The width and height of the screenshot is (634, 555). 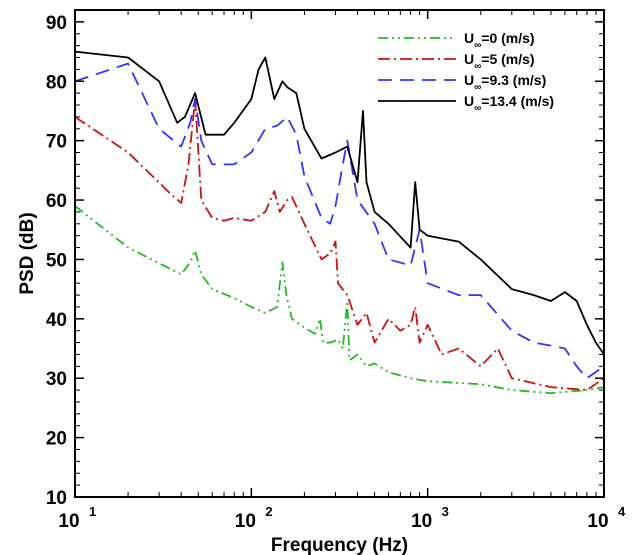 I want to click on x-tick-exponent: 2, so click(x=268, y=511).